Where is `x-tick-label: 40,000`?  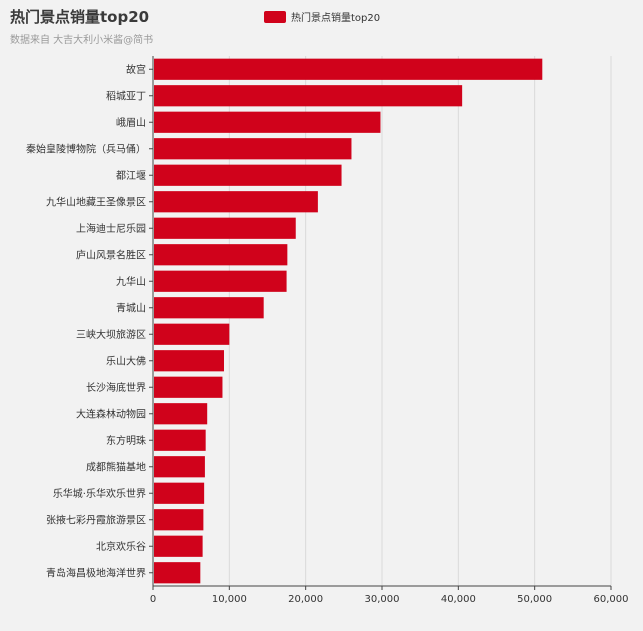 x-tick-label: 40,000 is located at coordinates (458, 599).